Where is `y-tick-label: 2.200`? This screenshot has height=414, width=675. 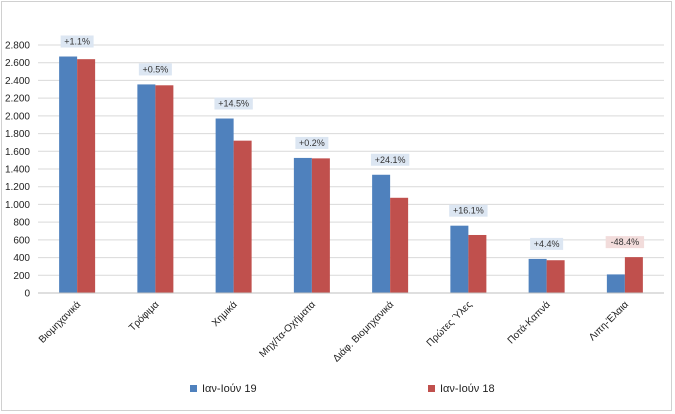
y-tick-label: 2.200 is located at coordinates (17, 99).